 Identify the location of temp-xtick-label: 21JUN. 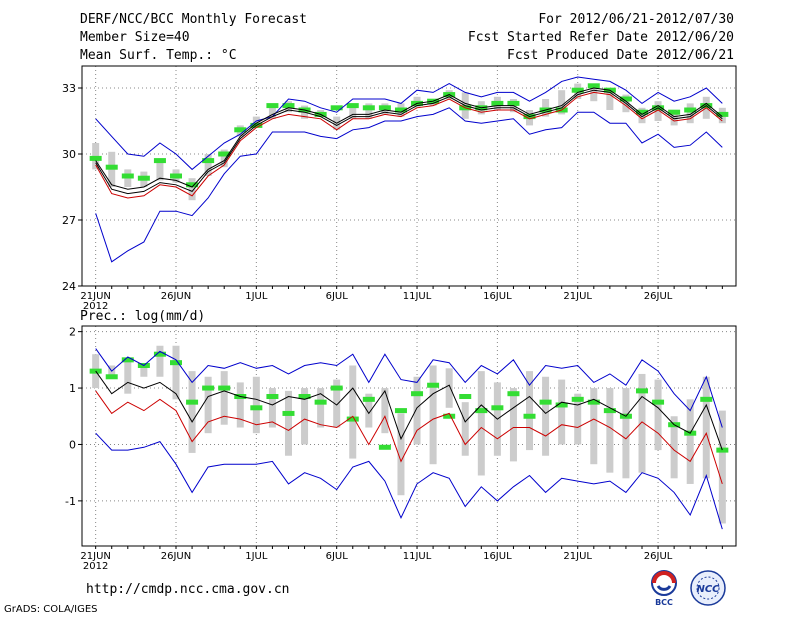
(95, 296).